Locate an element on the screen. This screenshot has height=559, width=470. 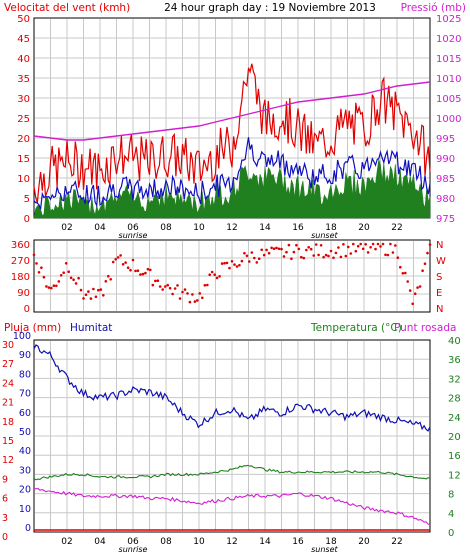
humidity-y-tick-label: 70 is located at coordinates (25, 394).